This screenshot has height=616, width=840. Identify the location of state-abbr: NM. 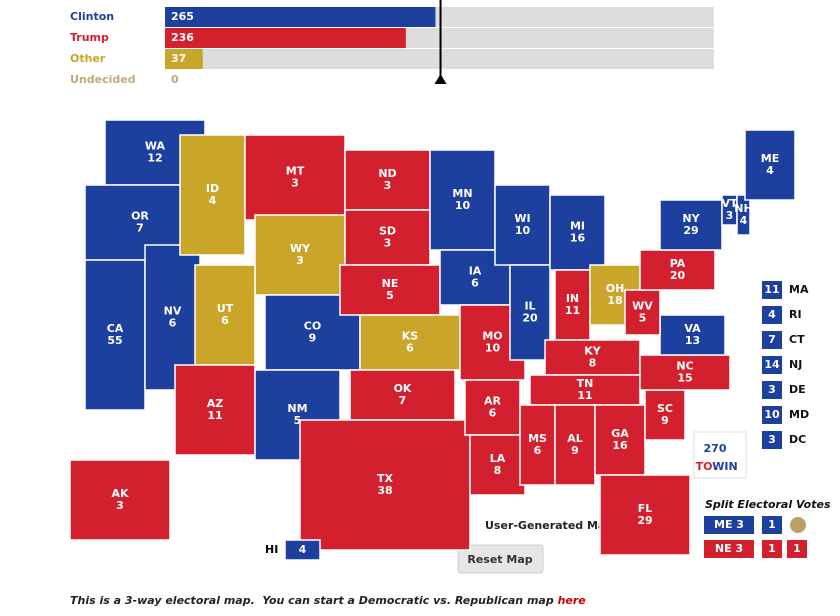
(297, 408).